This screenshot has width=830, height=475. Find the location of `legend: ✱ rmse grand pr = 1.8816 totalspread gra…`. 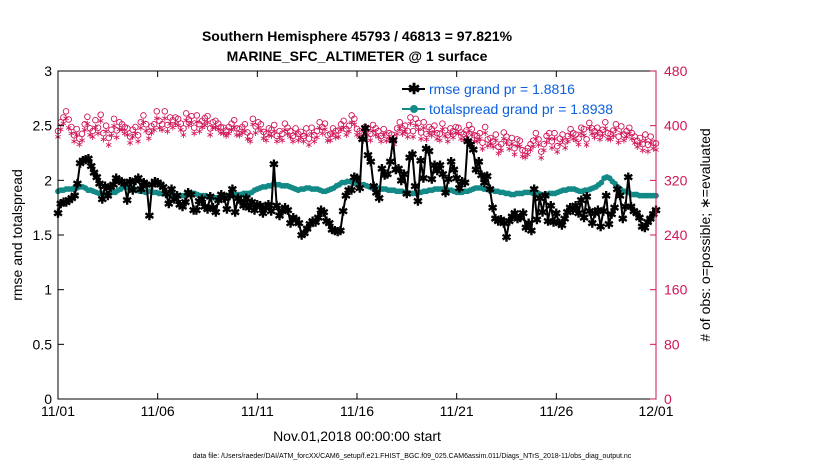

legend: ✱ rmse grand pr = 1.8816 totalspread gra… is located at coordinates (507, 99).